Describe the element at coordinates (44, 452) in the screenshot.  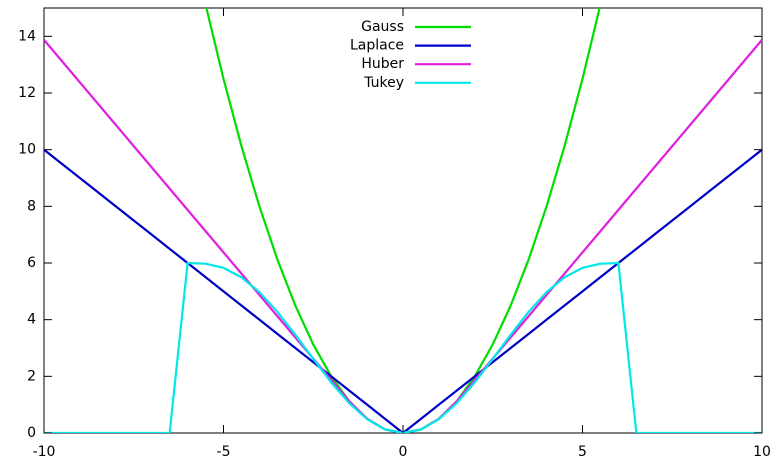
I see `x-tick-label: -10` at that location.